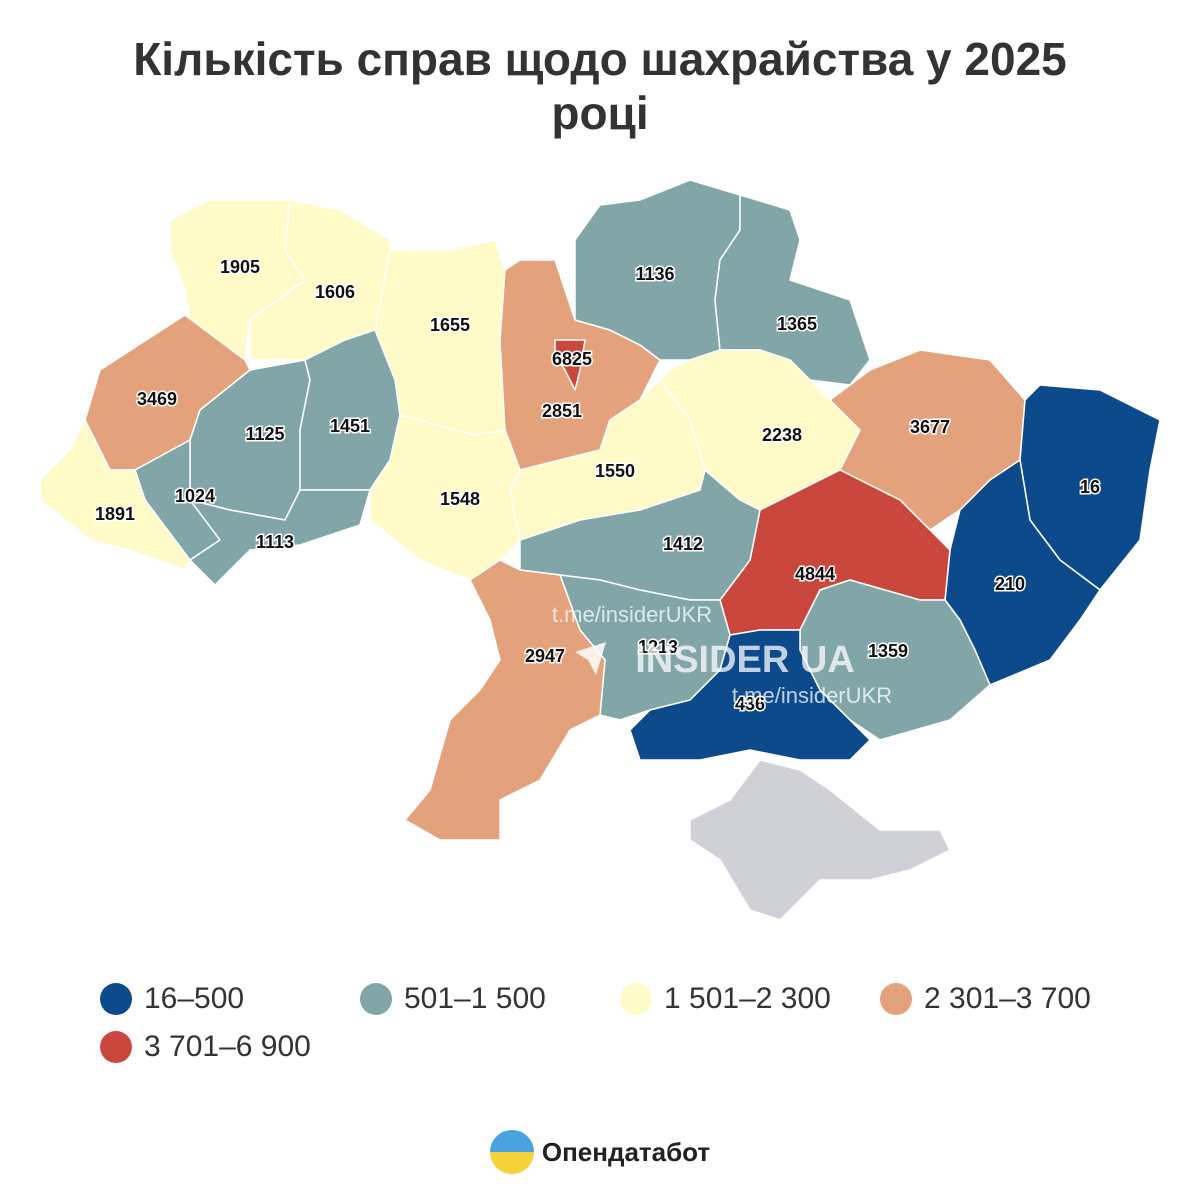 The height and width of the screenshot is (1200, 1200). I want to click on region-value: 2238, so click(782, 435).